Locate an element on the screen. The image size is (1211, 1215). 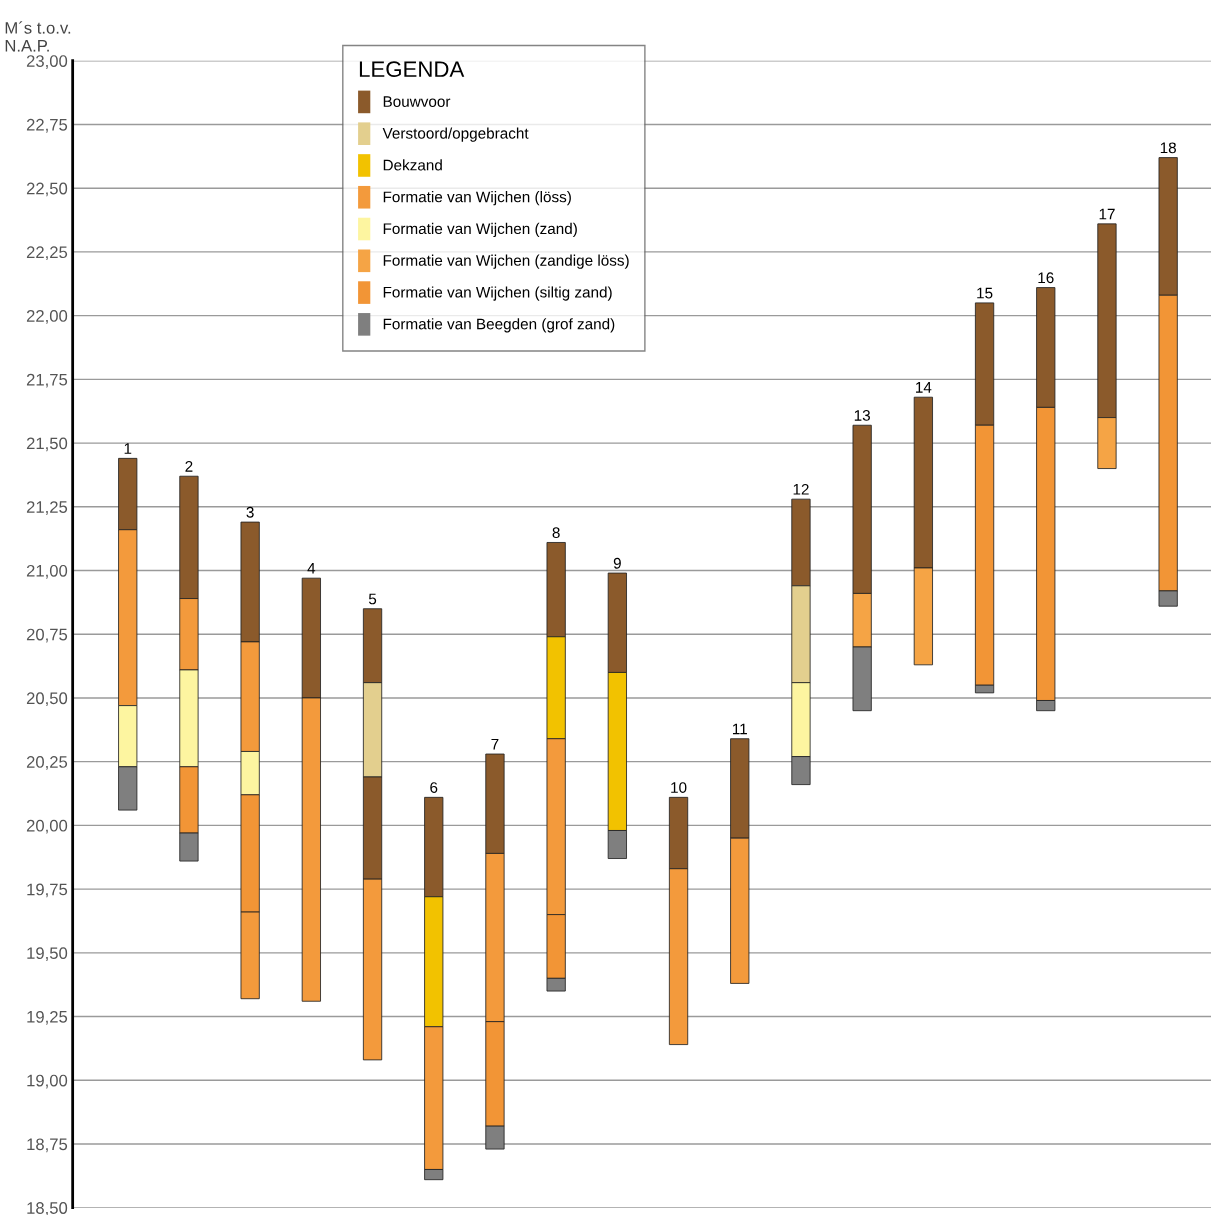
y-tick-label: 22,75 is located at coordinates (47, 125).